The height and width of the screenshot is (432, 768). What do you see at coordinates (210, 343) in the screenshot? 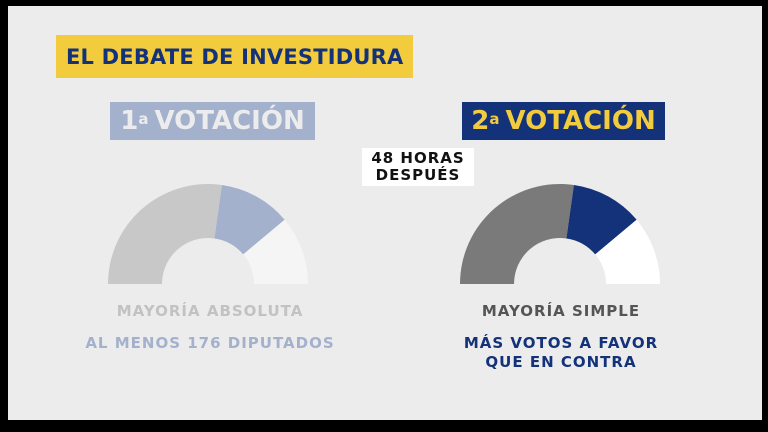
I see `first-vote-requirement: AL MENOS 176 DIPUTADOS` at bounding box center [210, 343].